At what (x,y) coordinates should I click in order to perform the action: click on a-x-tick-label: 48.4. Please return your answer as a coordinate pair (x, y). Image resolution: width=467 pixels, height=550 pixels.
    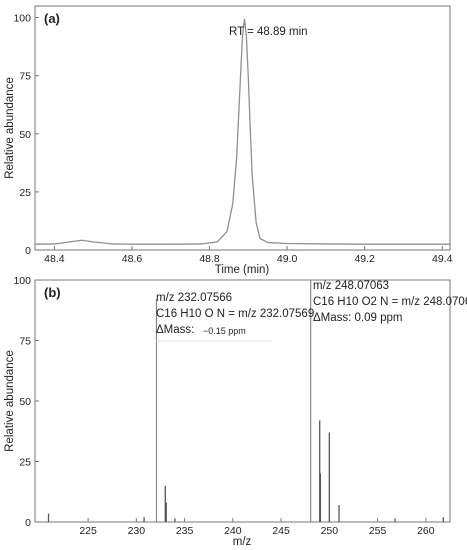
    Looking at the image, I should click on (54, 259).